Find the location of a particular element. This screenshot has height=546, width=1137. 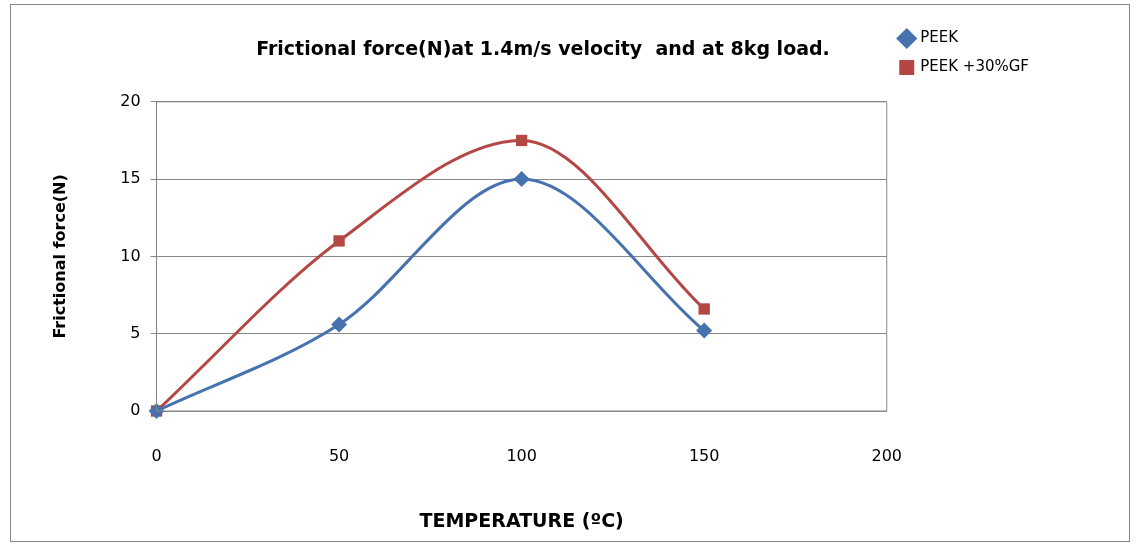

y-axis-title: Frictional force(N) is located at coordinates (59, 256).